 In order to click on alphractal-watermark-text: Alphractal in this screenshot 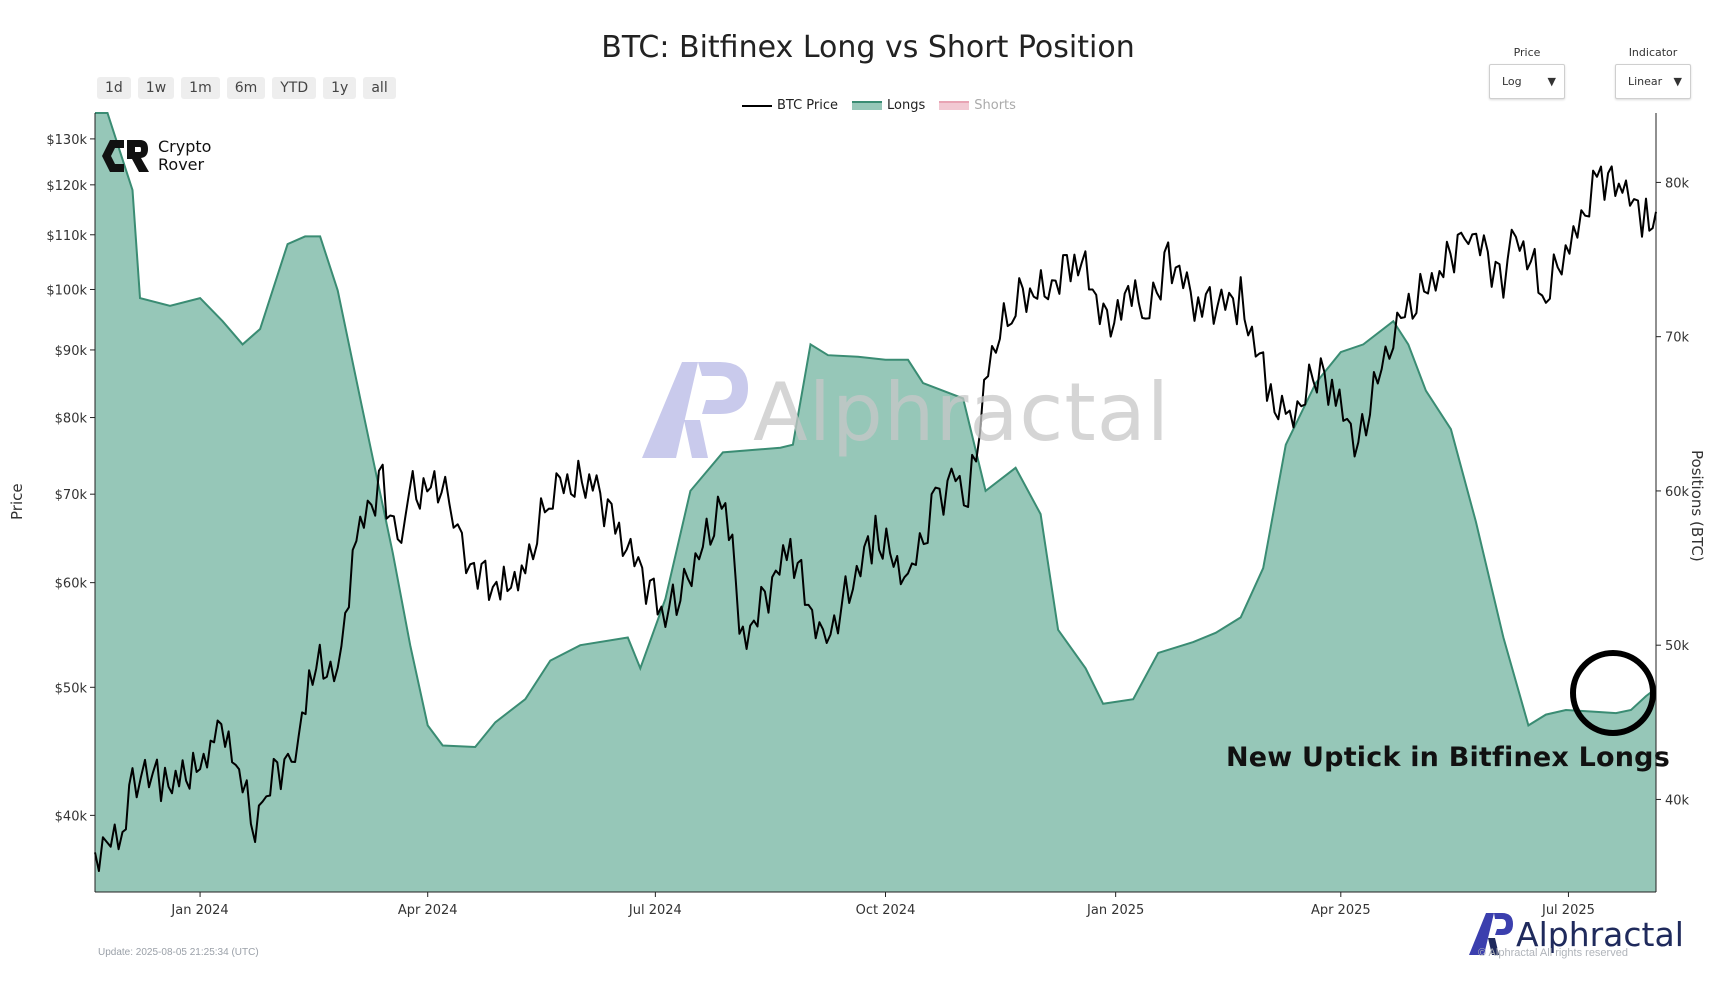, I will do `click(961, 412)`.